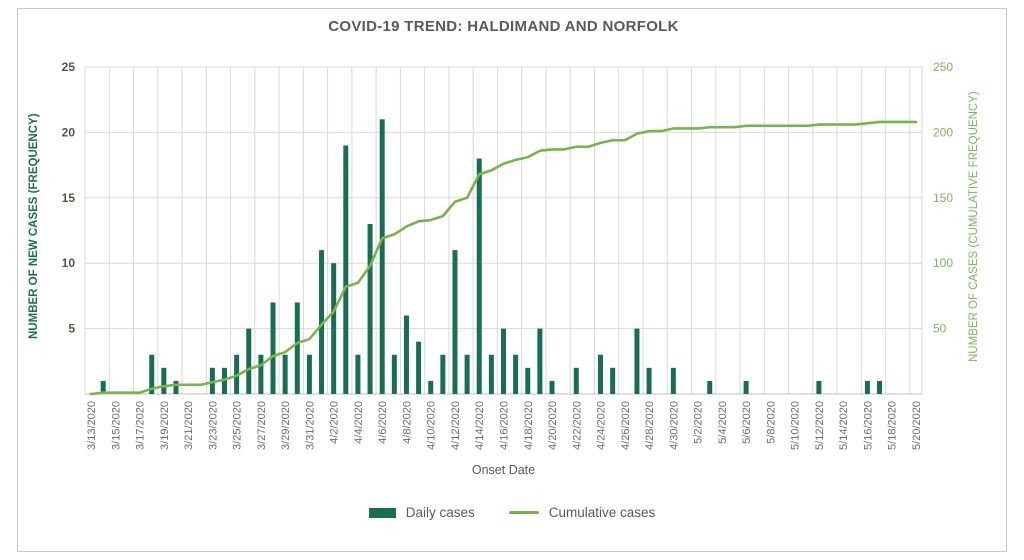 This screenshot has height=560, width=1024. I want to click on right-axis-tick-labels: 50 100 150 200 250, so click(943, 198).